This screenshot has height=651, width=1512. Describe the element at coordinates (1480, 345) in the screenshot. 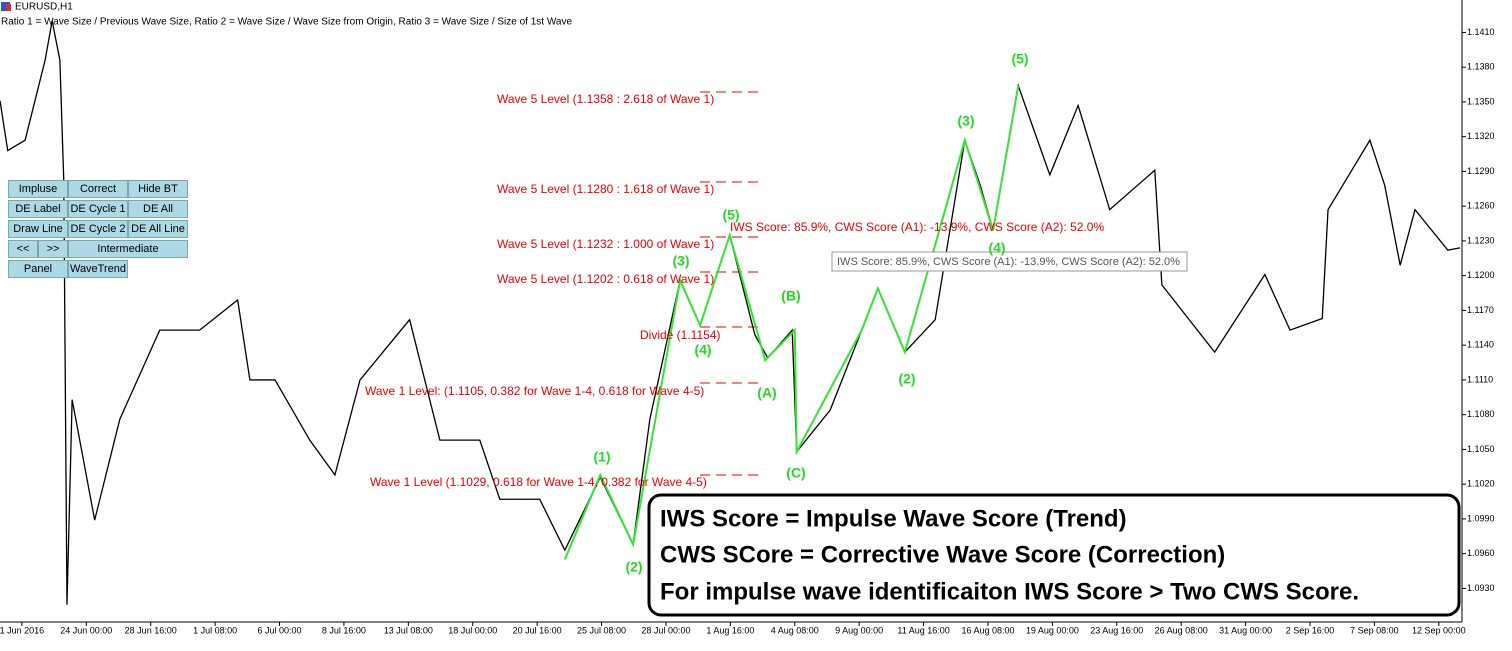

I see `y-tick-label: 1.1140` at that location.